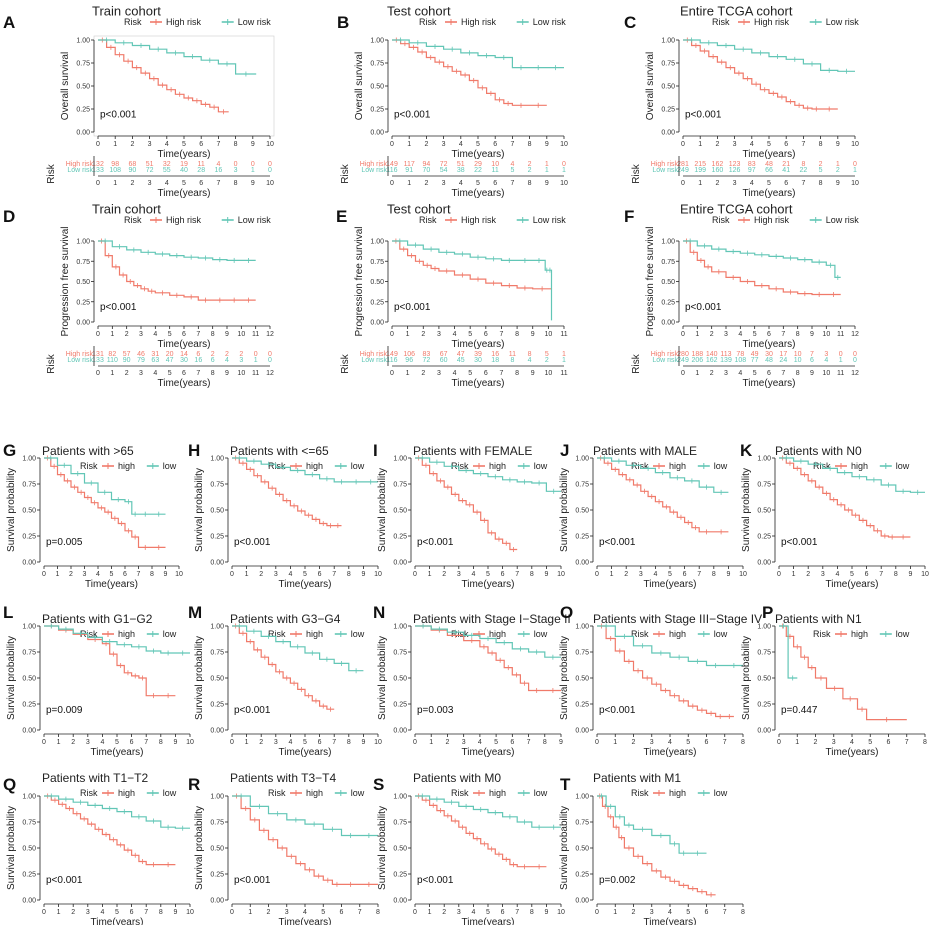 The height and width of the screenshot is (925, 941). Describe the element at coordinates (767, 612) in the screenshot. I see `panel-label: P` at that location.